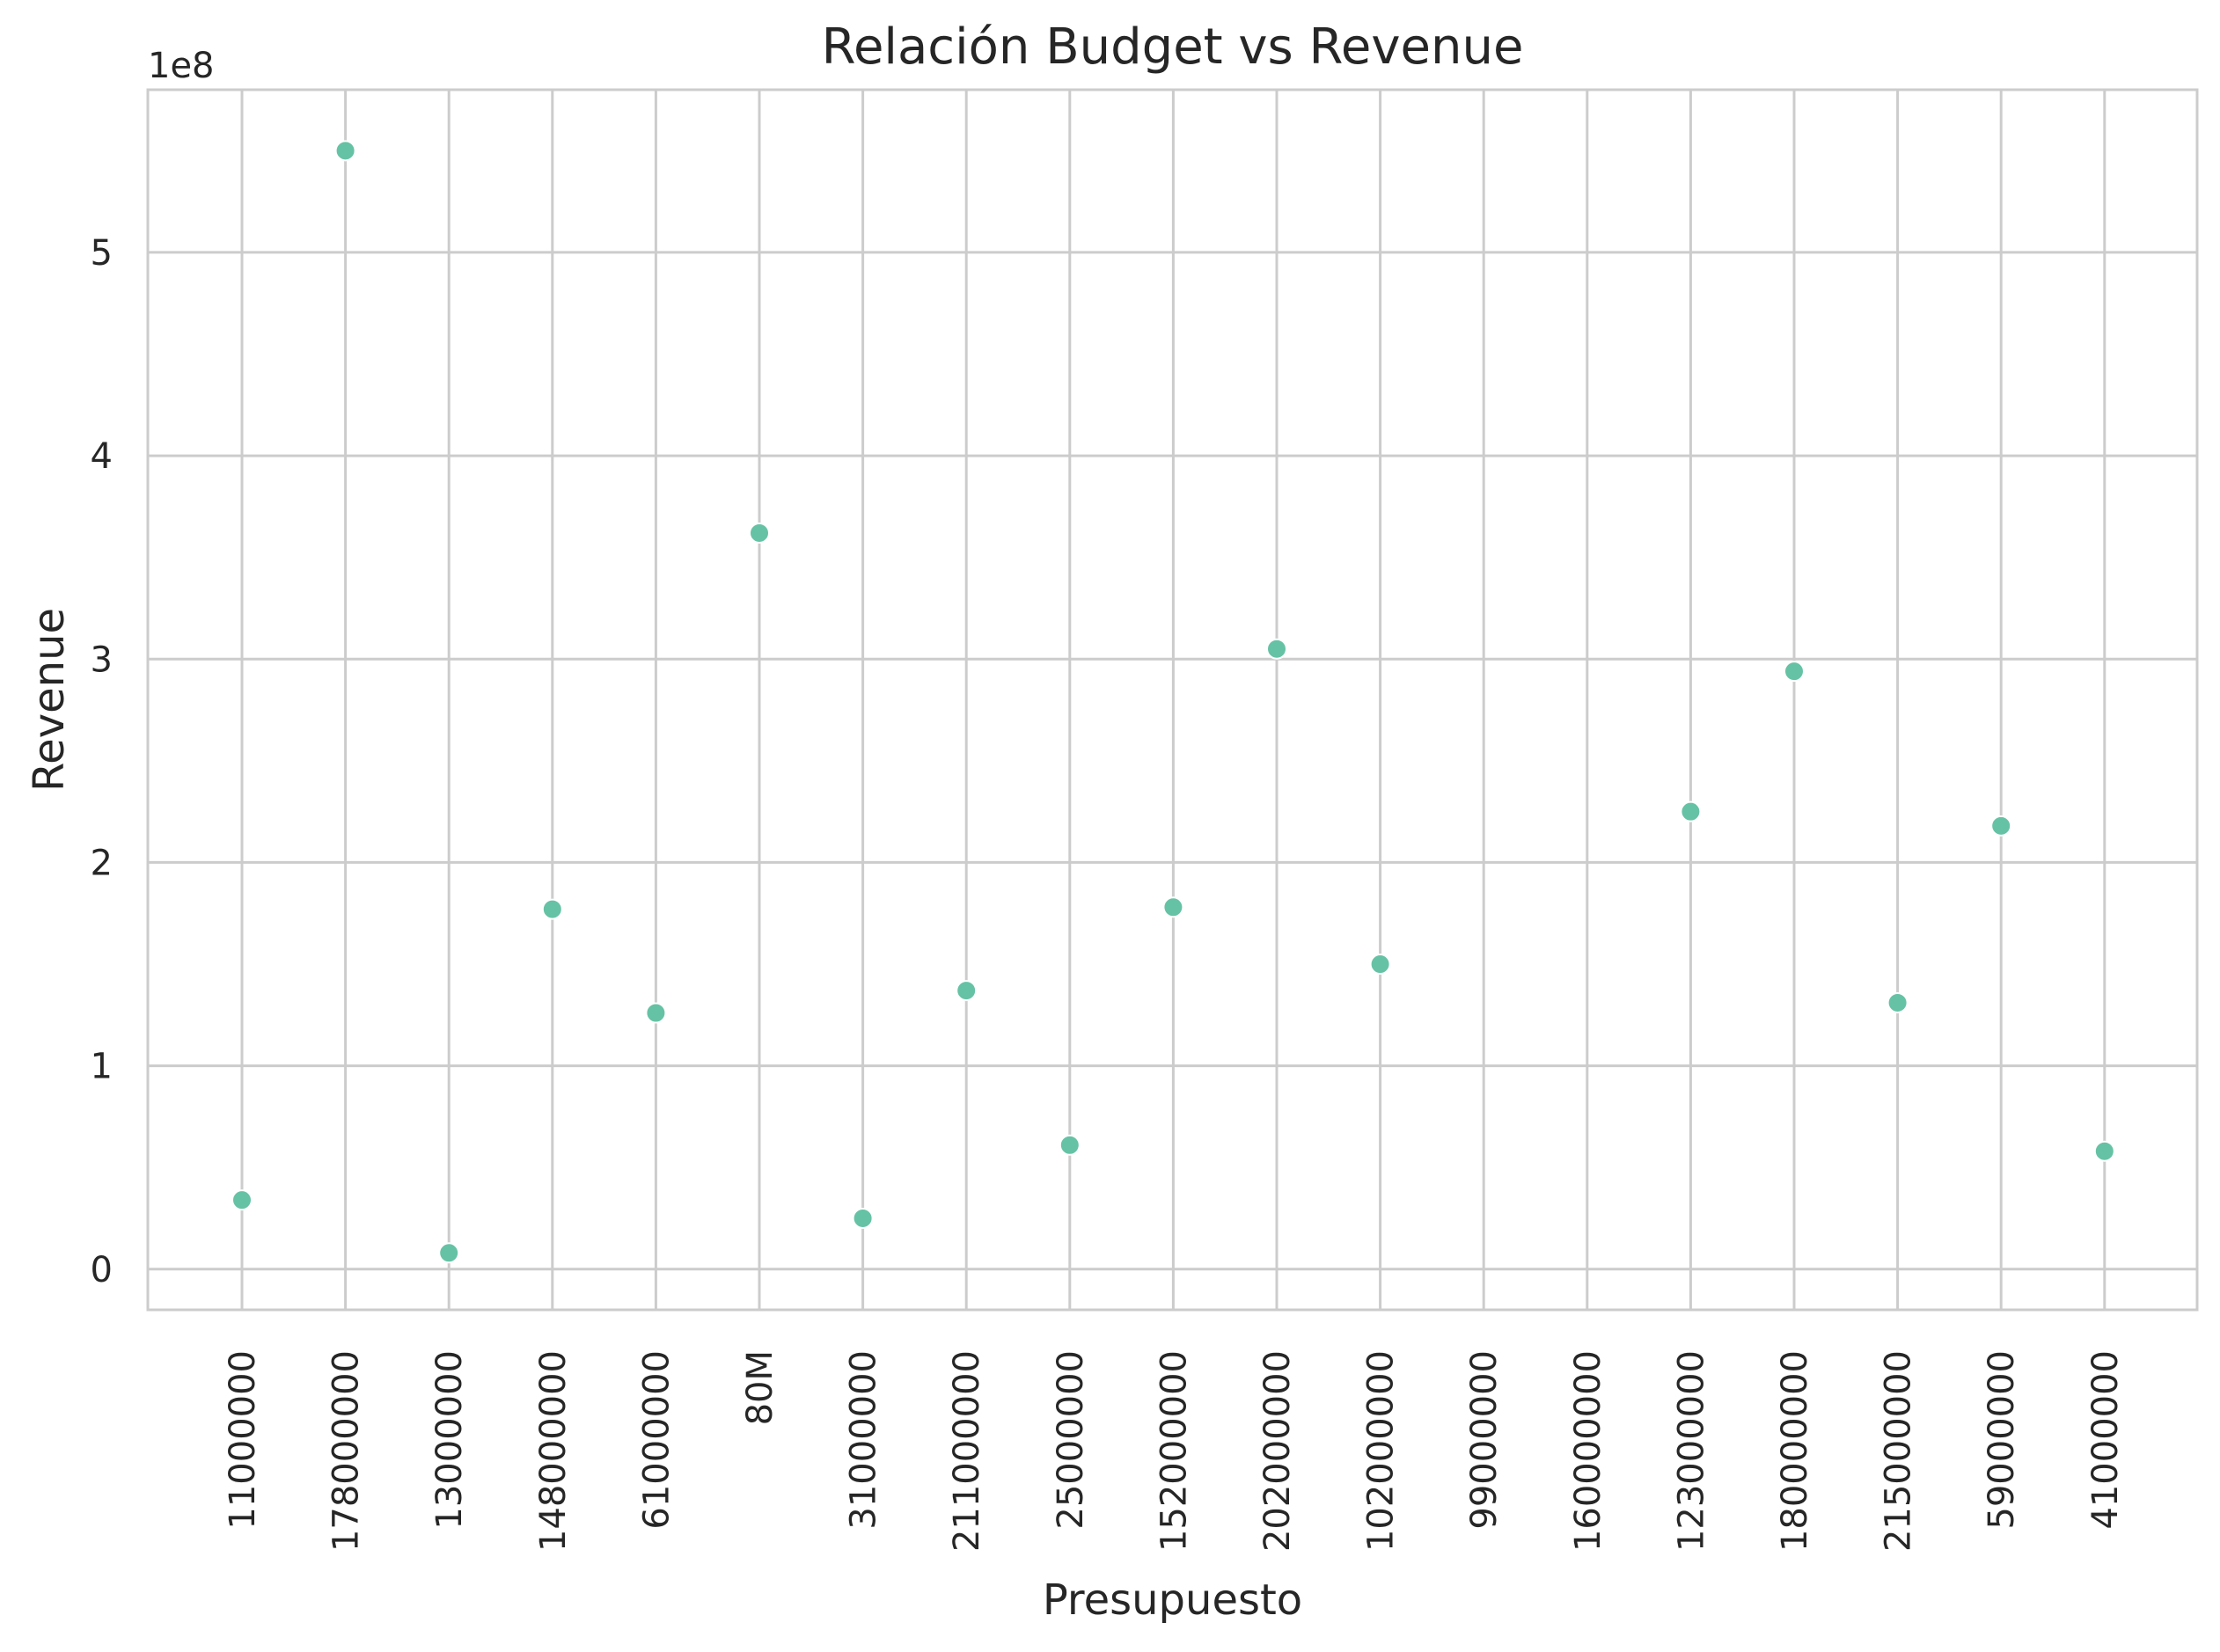 This screenshot has height=1652, width=2220. I want to click on x-tick-label: 211000000, so click(967, 1451).